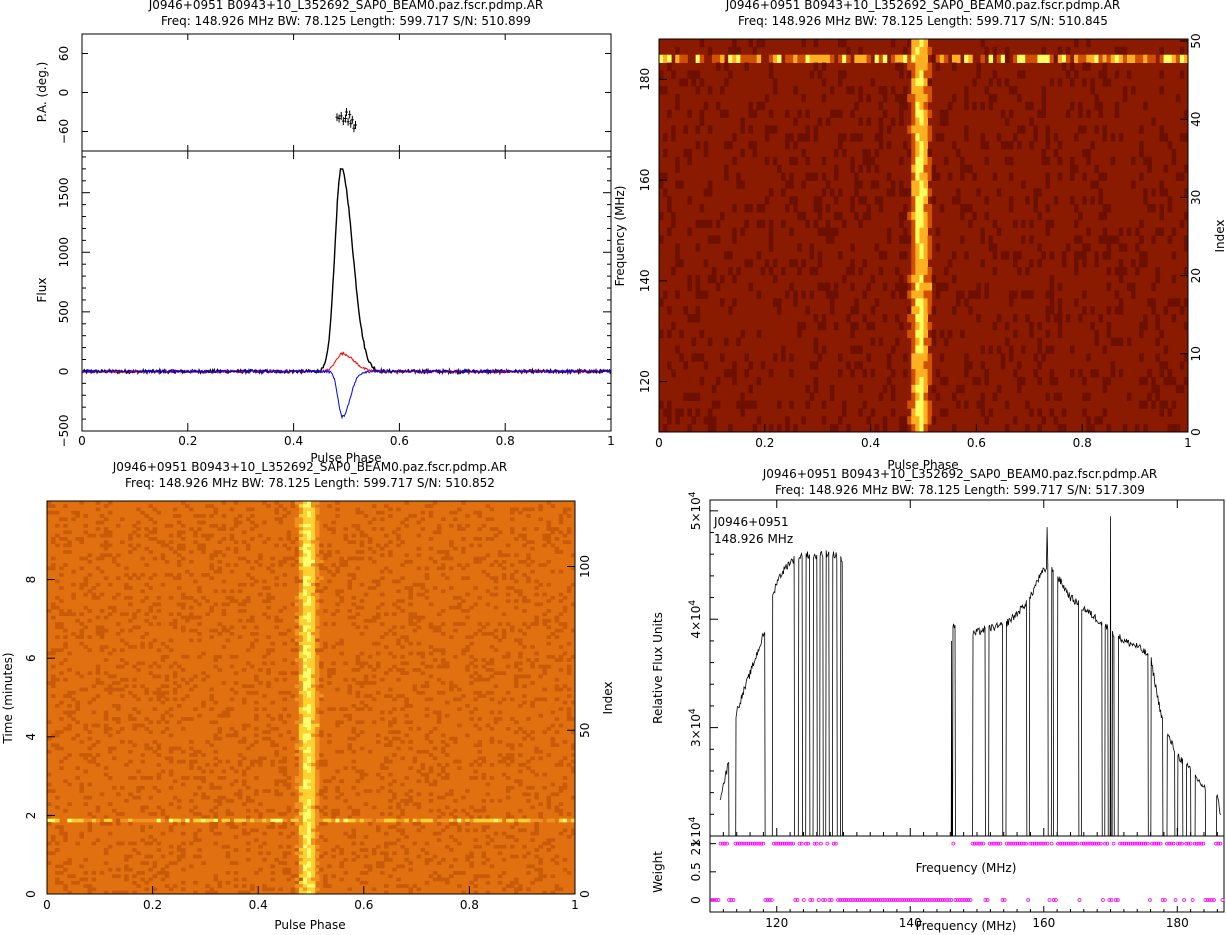 The image size is (1226, 935). Describe the element at coordinates (1188, 443) in the screenshot. I see `pf-x-tick-label: 1` at that location.